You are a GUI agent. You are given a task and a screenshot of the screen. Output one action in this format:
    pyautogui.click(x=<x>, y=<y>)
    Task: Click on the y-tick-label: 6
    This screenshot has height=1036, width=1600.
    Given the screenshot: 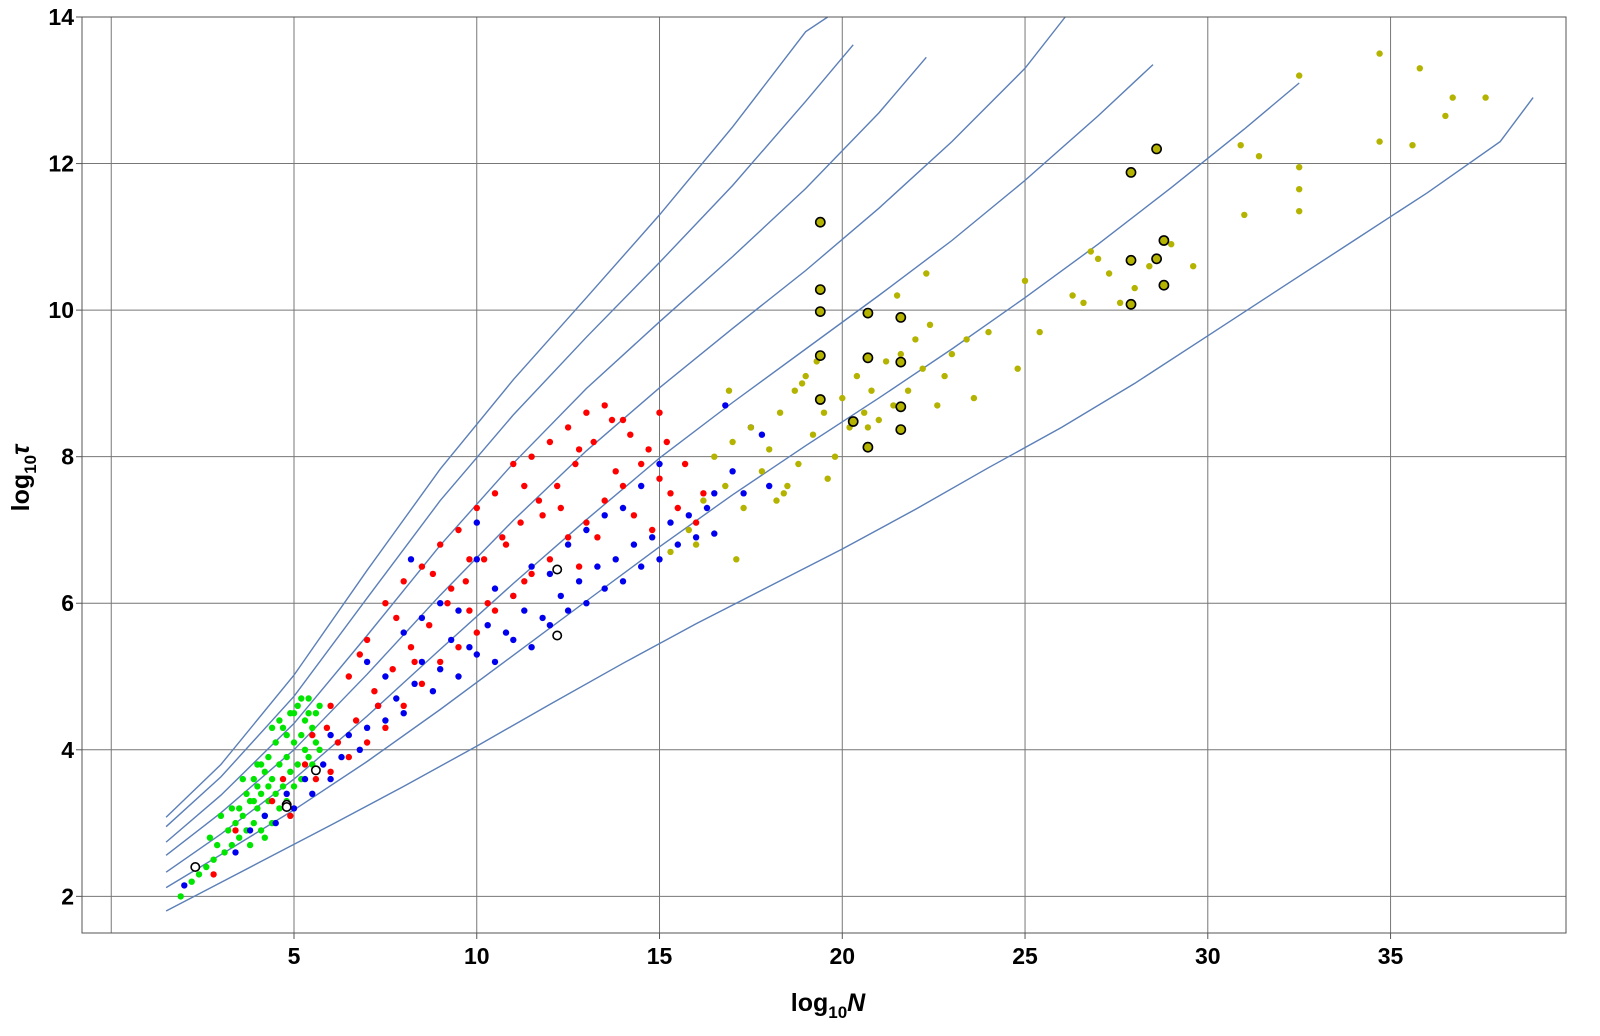 What is the action you would take?
    pyautogui.click(x=67, y=603)
    